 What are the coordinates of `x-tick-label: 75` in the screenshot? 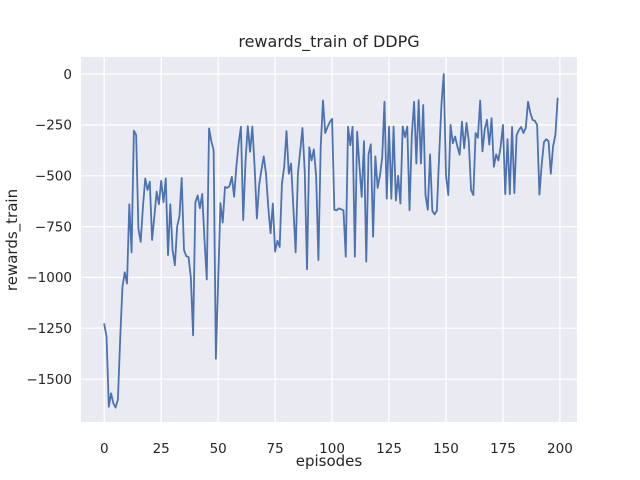 It's located at (275, 449).